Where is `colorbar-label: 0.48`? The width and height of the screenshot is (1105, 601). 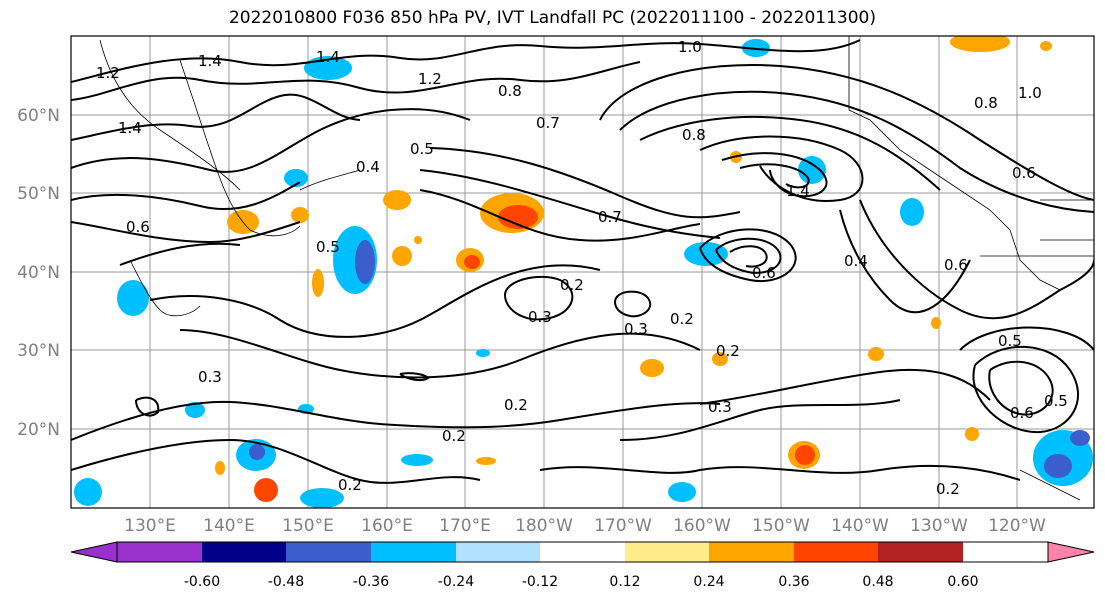 colorbar-label: 0.48 is located at coordinates (877, 582).